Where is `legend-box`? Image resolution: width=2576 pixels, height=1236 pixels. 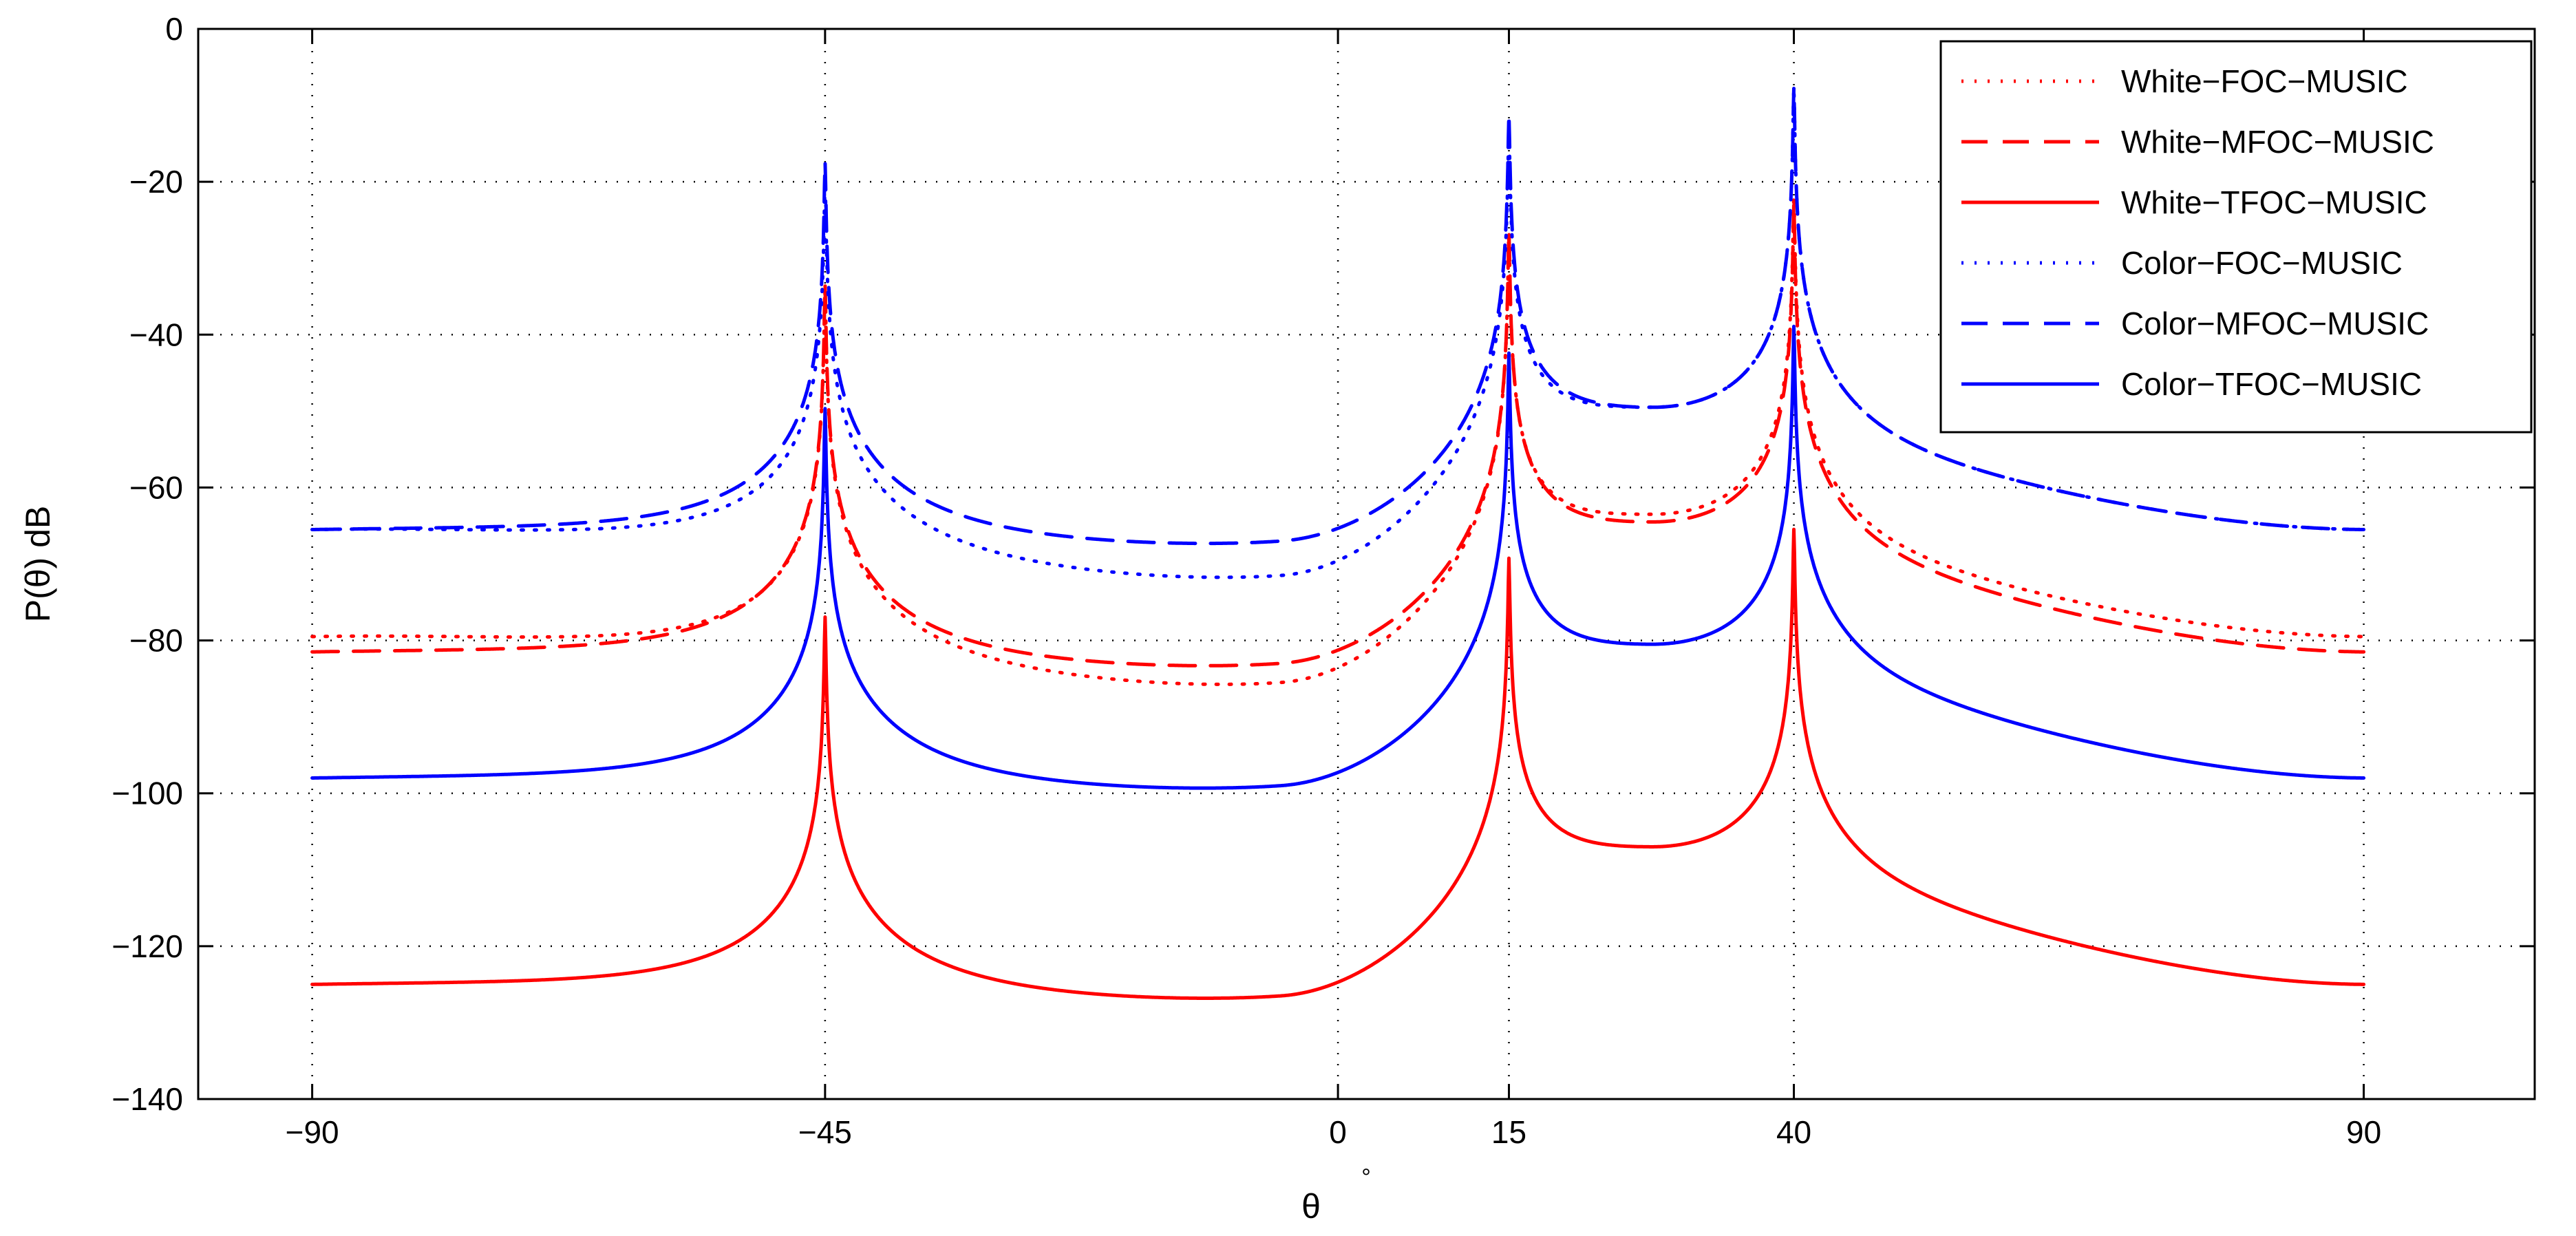 legend-box is located at coordinates (2236, 237).